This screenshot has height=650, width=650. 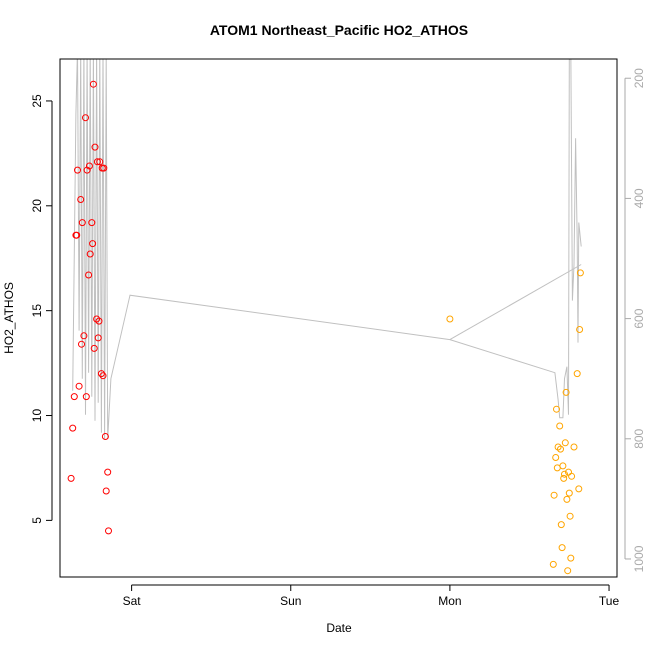 What do you see at coordinates (609, 601) in the screenshot?
I see `x-tick-label-tue: Tue` at bounding box center [609, 601].